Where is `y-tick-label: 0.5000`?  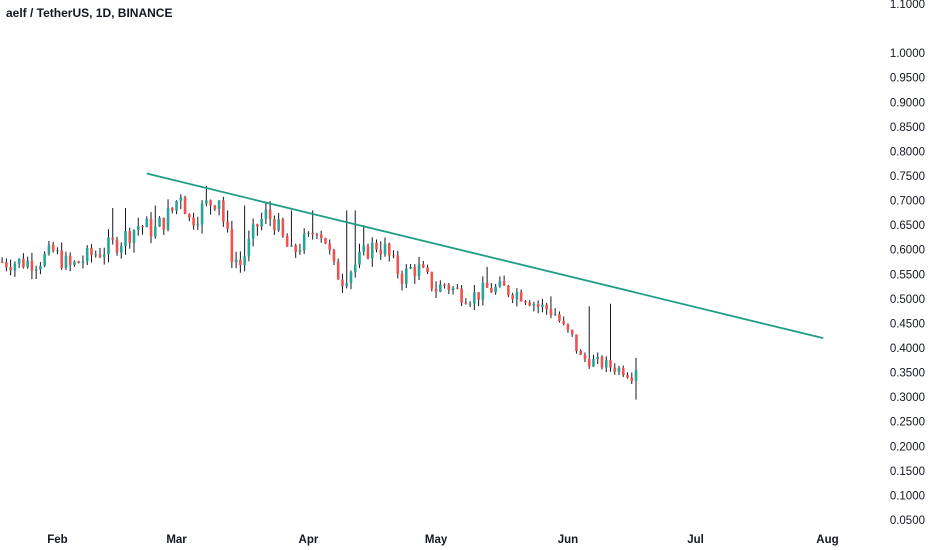
y-tick-label: 0.5000 is located at coordinates (907, 300).